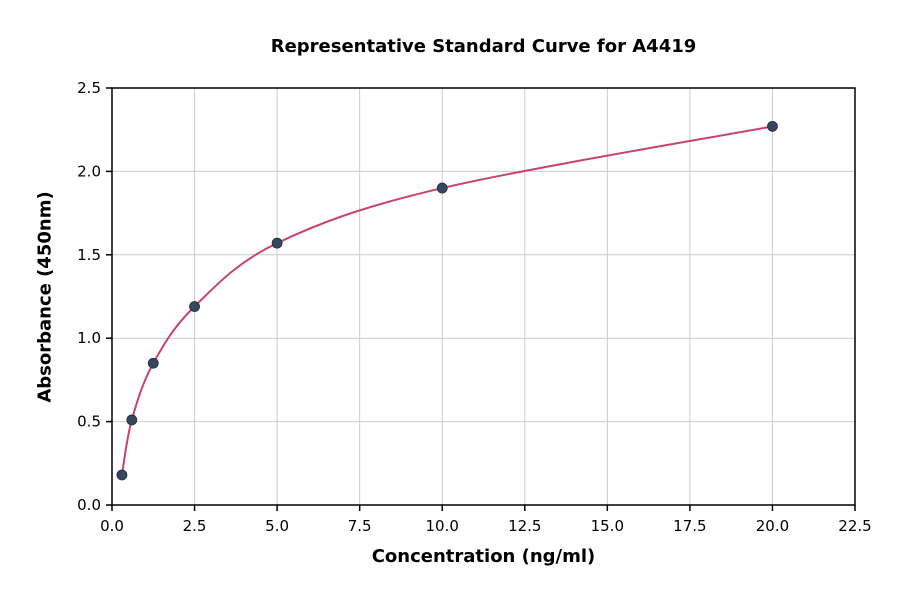 Image resolution: width=900 pixels, height=594 pixels. What do you see at coordinates (89, 338) in the screenshot?
I see `y-tick-label: 1.0` at bounding box center [89, 338].